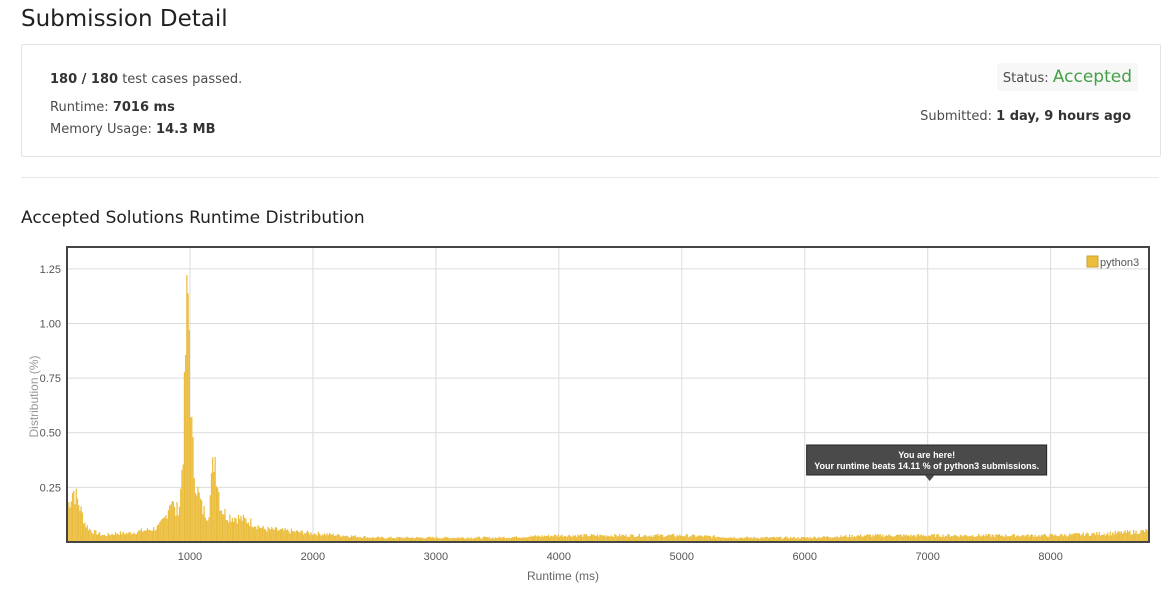 This screenshot has height=589, width=1176. What do you see at coordinates (185, 129) in the screenshot?
I see `memory-value: 14.3 MB` at bounding box center [185, 129].